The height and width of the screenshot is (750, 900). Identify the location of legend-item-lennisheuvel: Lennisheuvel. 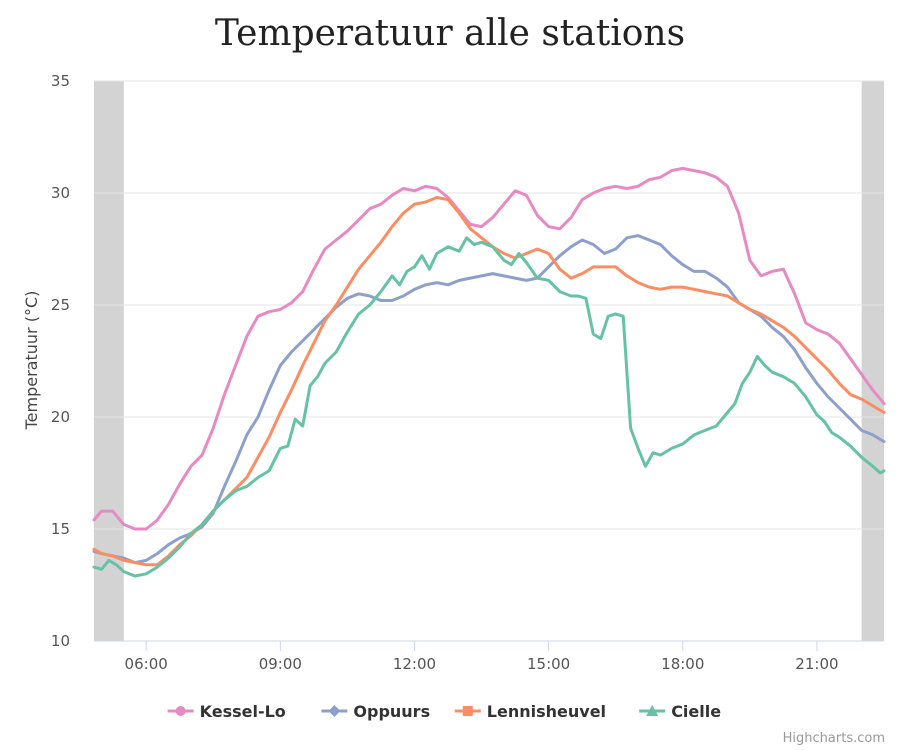
(530, 711).